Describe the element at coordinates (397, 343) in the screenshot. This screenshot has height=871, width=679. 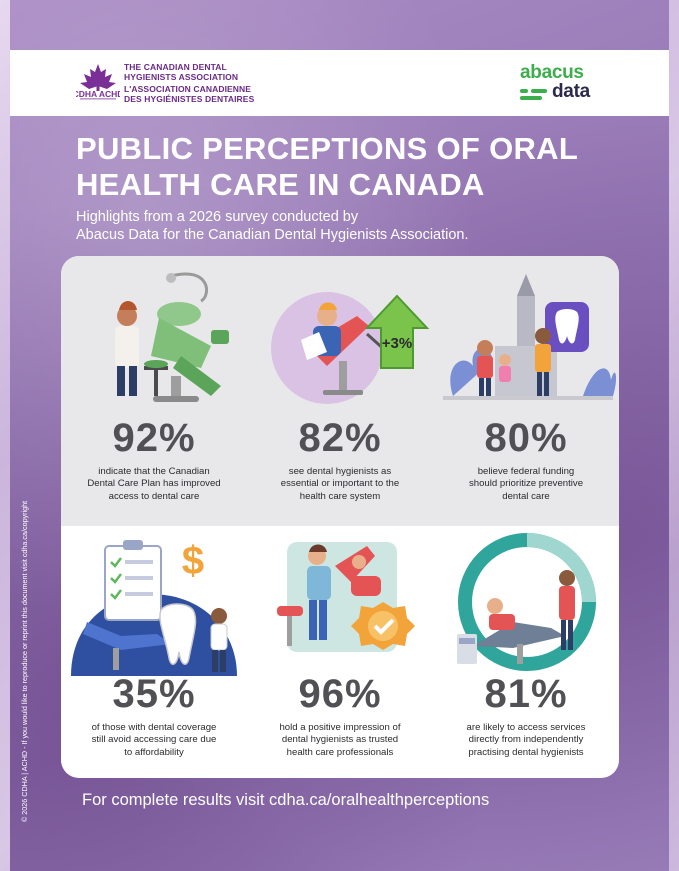
I see `growth-badge: +3%` at that location.